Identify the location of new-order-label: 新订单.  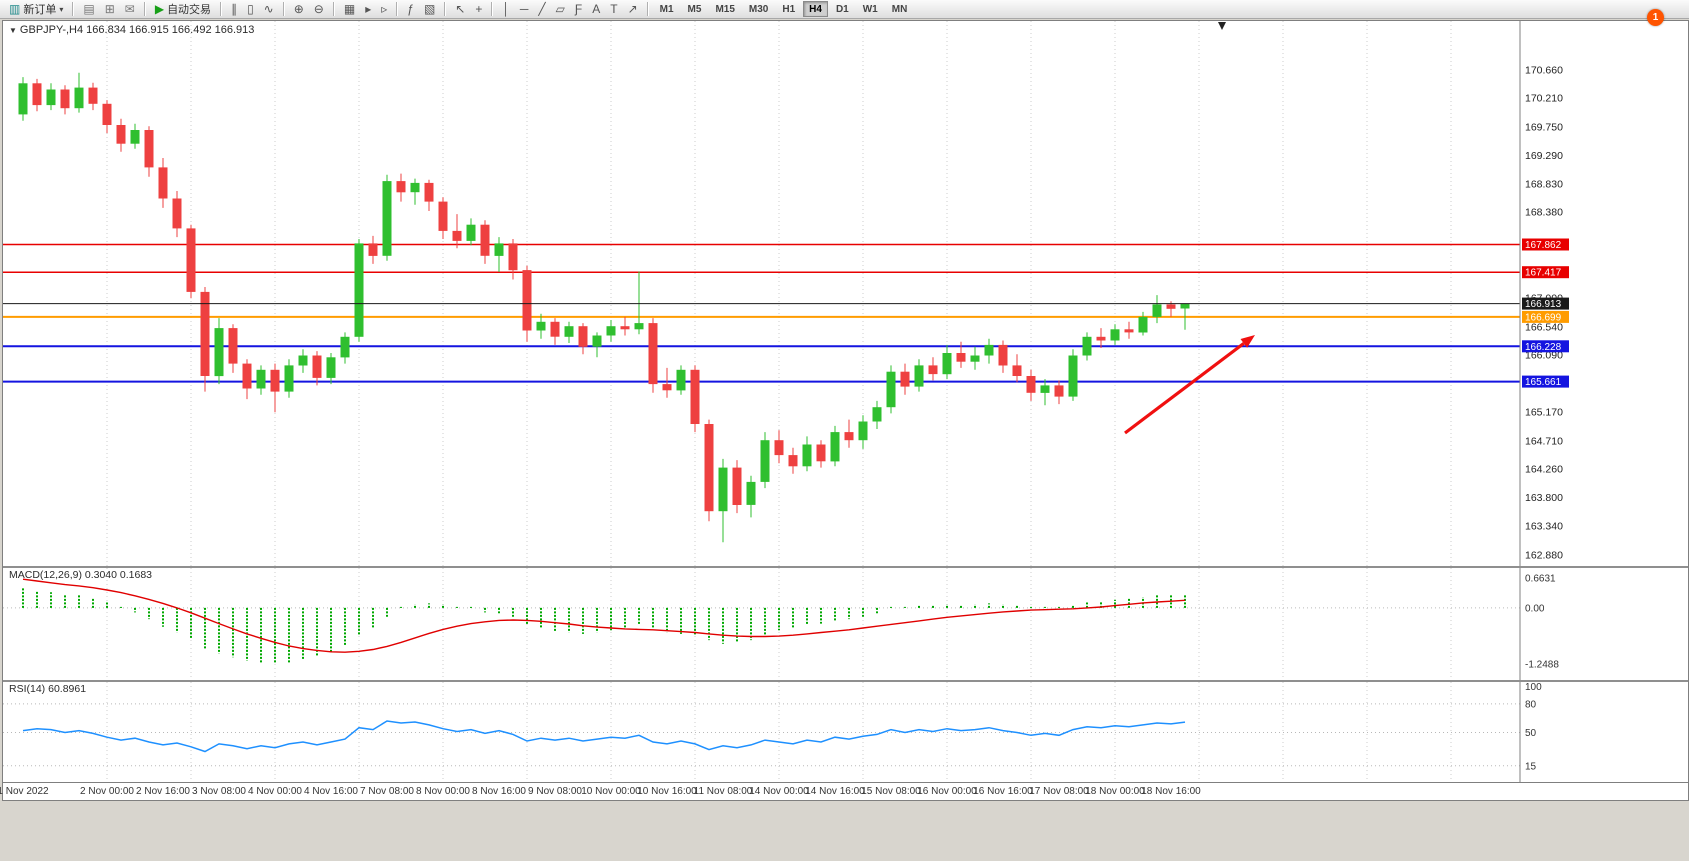
(40, 10).